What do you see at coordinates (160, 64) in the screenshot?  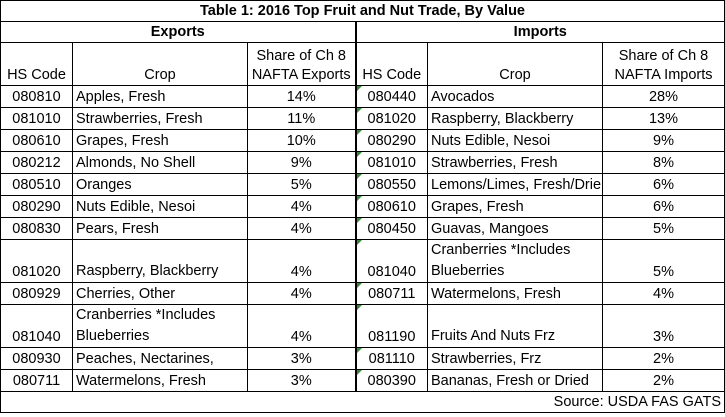 I see `exports-crop-header: Crop` at bounding box center [160, 64].